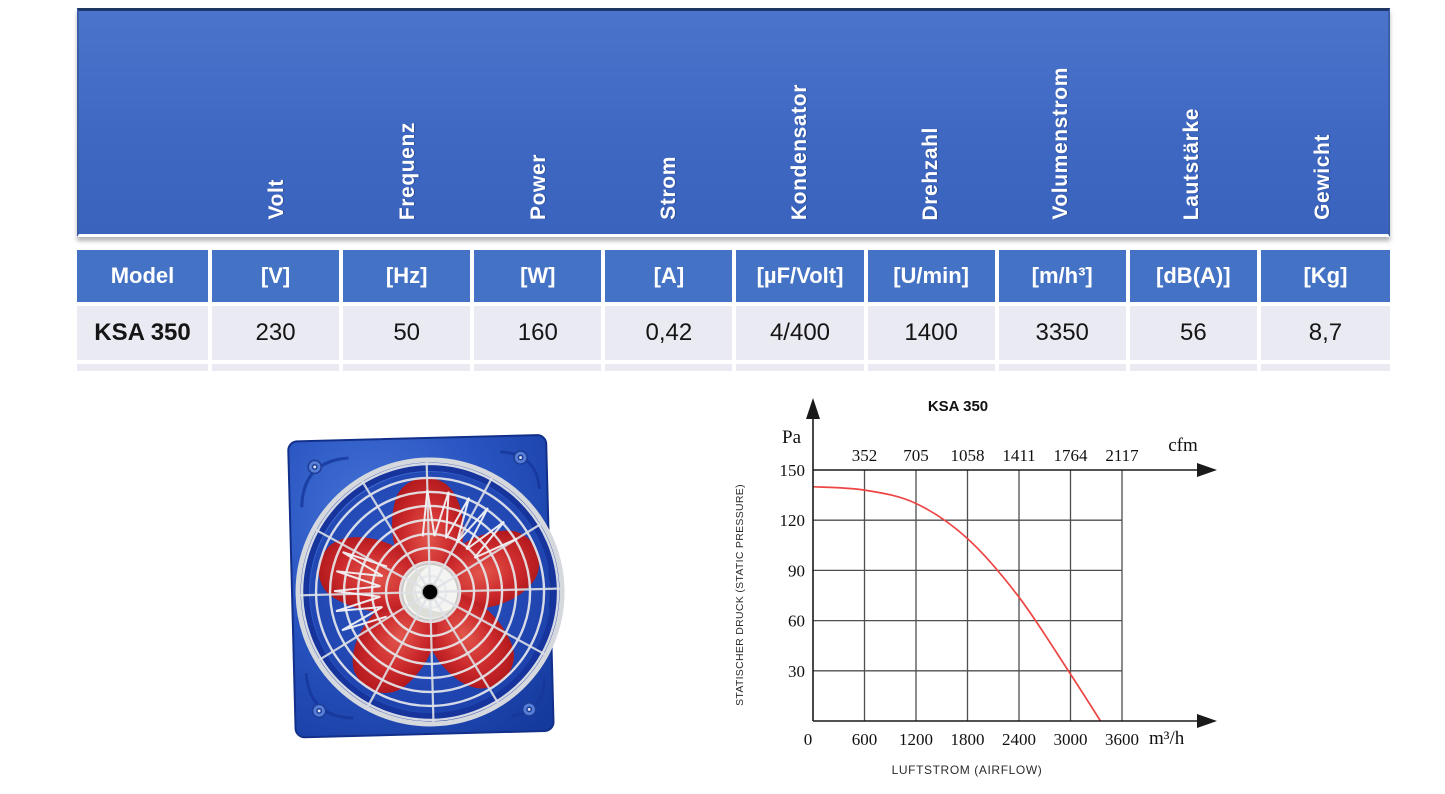 The image size is (1445, 794). What do you see at coordinates (669, 276) in the screenshot?
I see `unit-cell-a: [A]` at bounding box center [669, 276].